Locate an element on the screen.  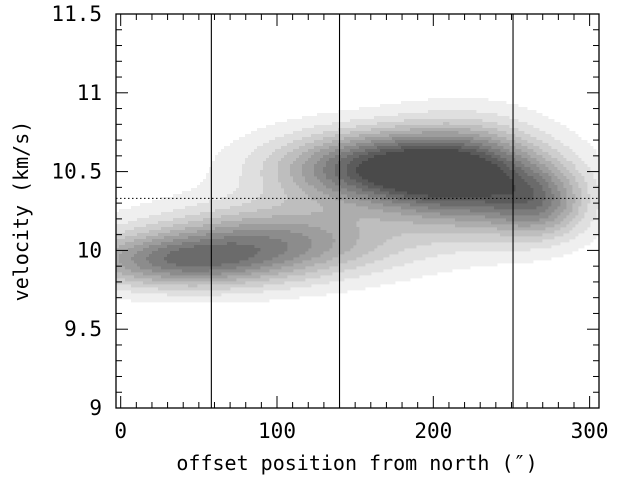
y-tick-labels: 9 9.5 10 10.5 11 11.5 is located at coordinates (76, 211).